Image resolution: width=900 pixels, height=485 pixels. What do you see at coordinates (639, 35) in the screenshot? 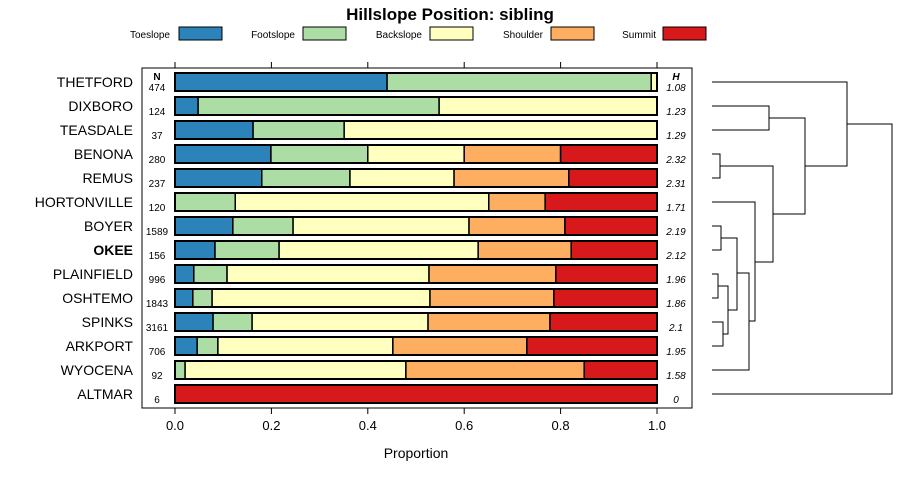
I see `legend-label: Summit` at bounding box center [639, 35].